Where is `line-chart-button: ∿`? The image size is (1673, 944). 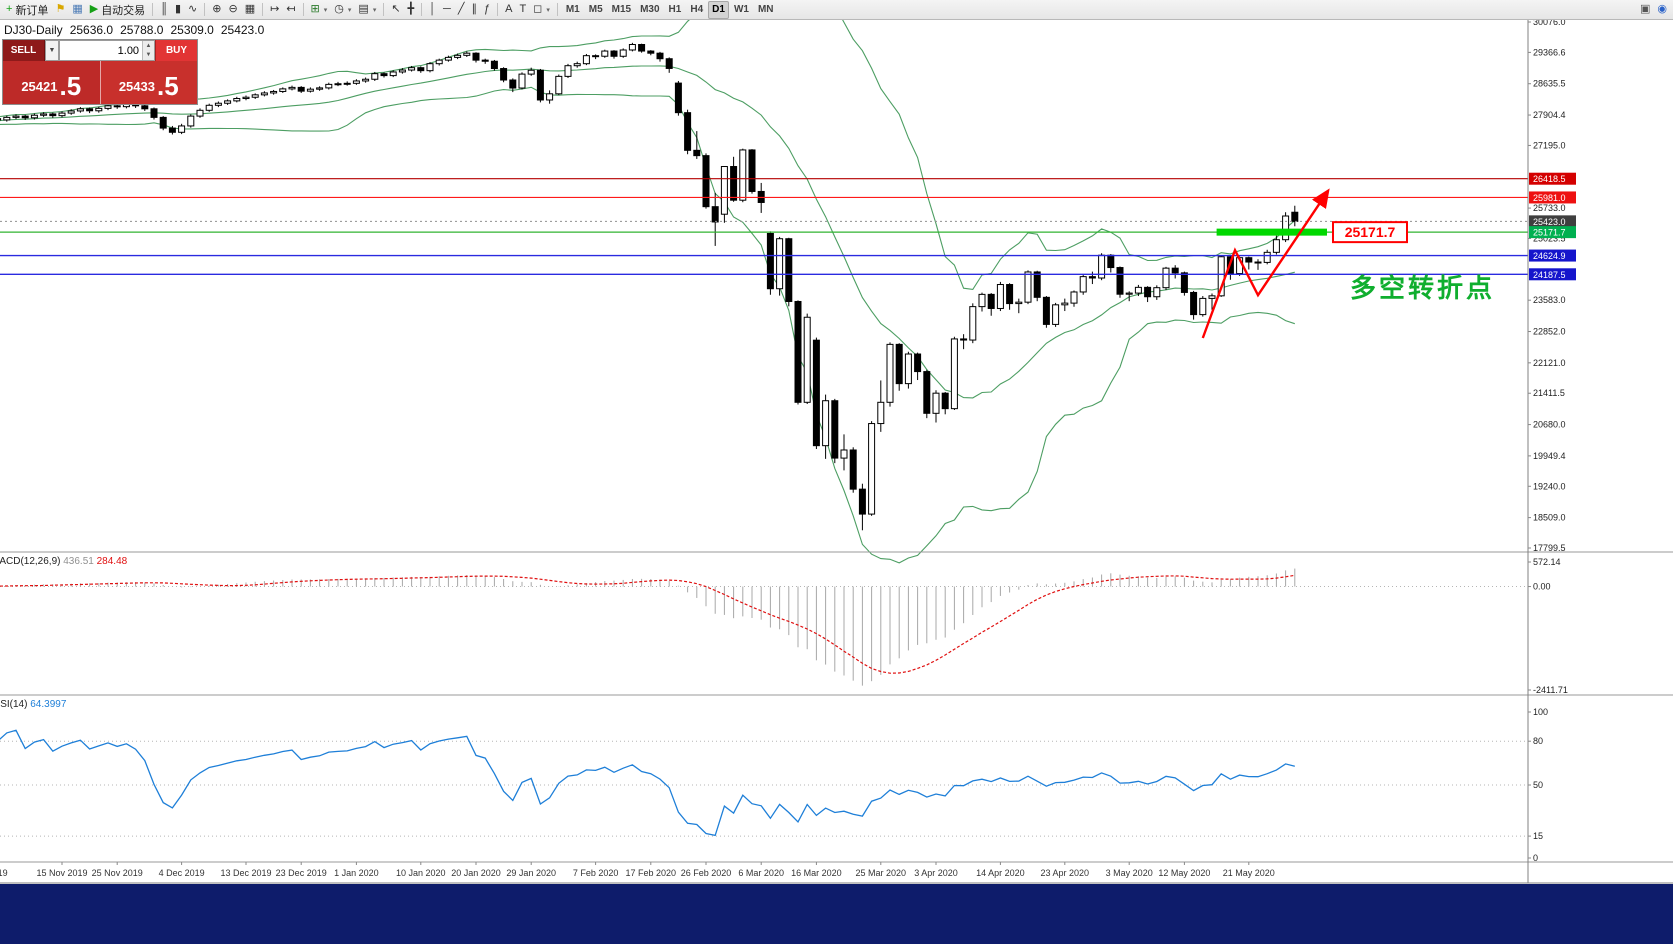 line-chart-button: ∿ is located at coordinates (192, 10).